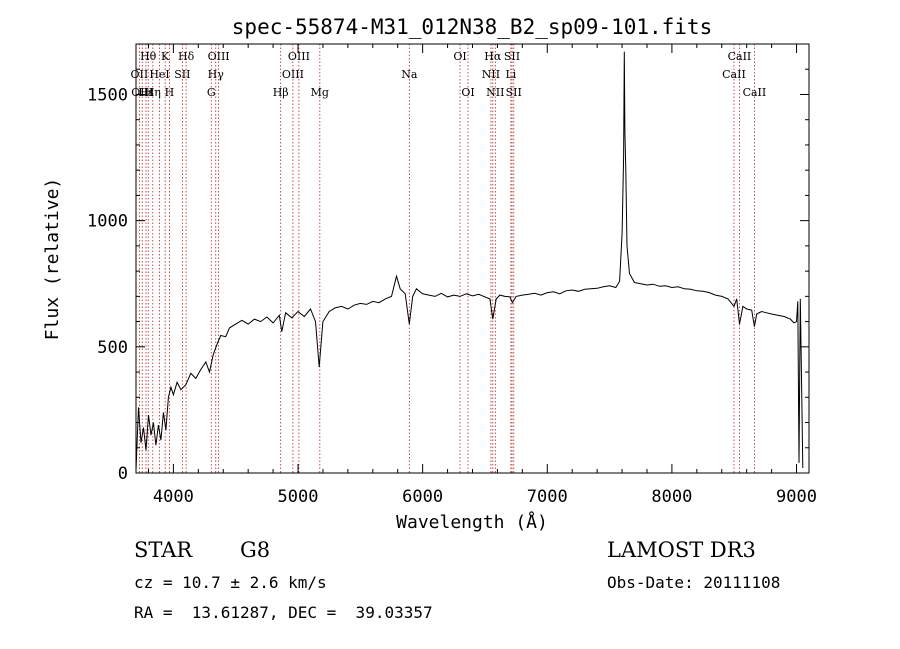 The image size is (900, 649). What do you see at coordinates (422, 497) in the screenshot?
I see `x-tick-label: 6000` at bounding box center [422, 497].